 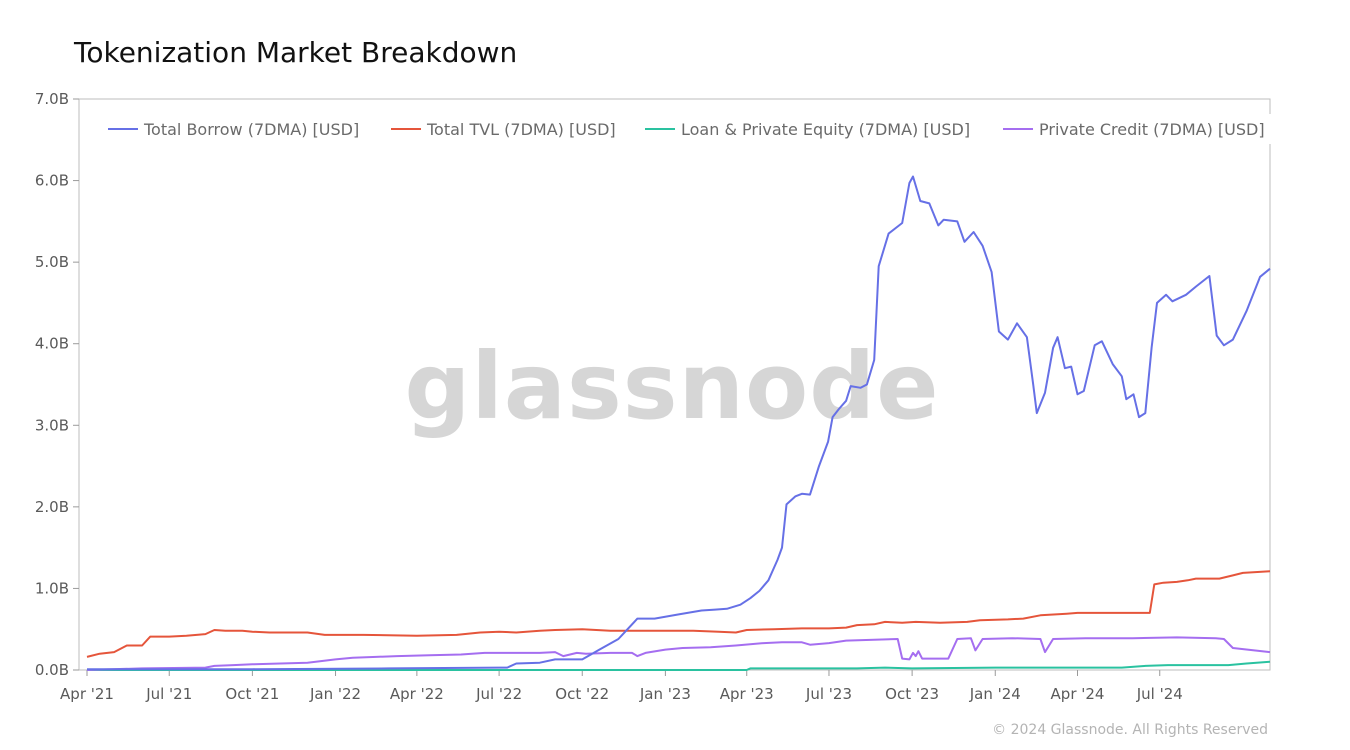 I want to click on legend-label: Private Credit (7DMA) [USD], so click(x=1152, y=129).